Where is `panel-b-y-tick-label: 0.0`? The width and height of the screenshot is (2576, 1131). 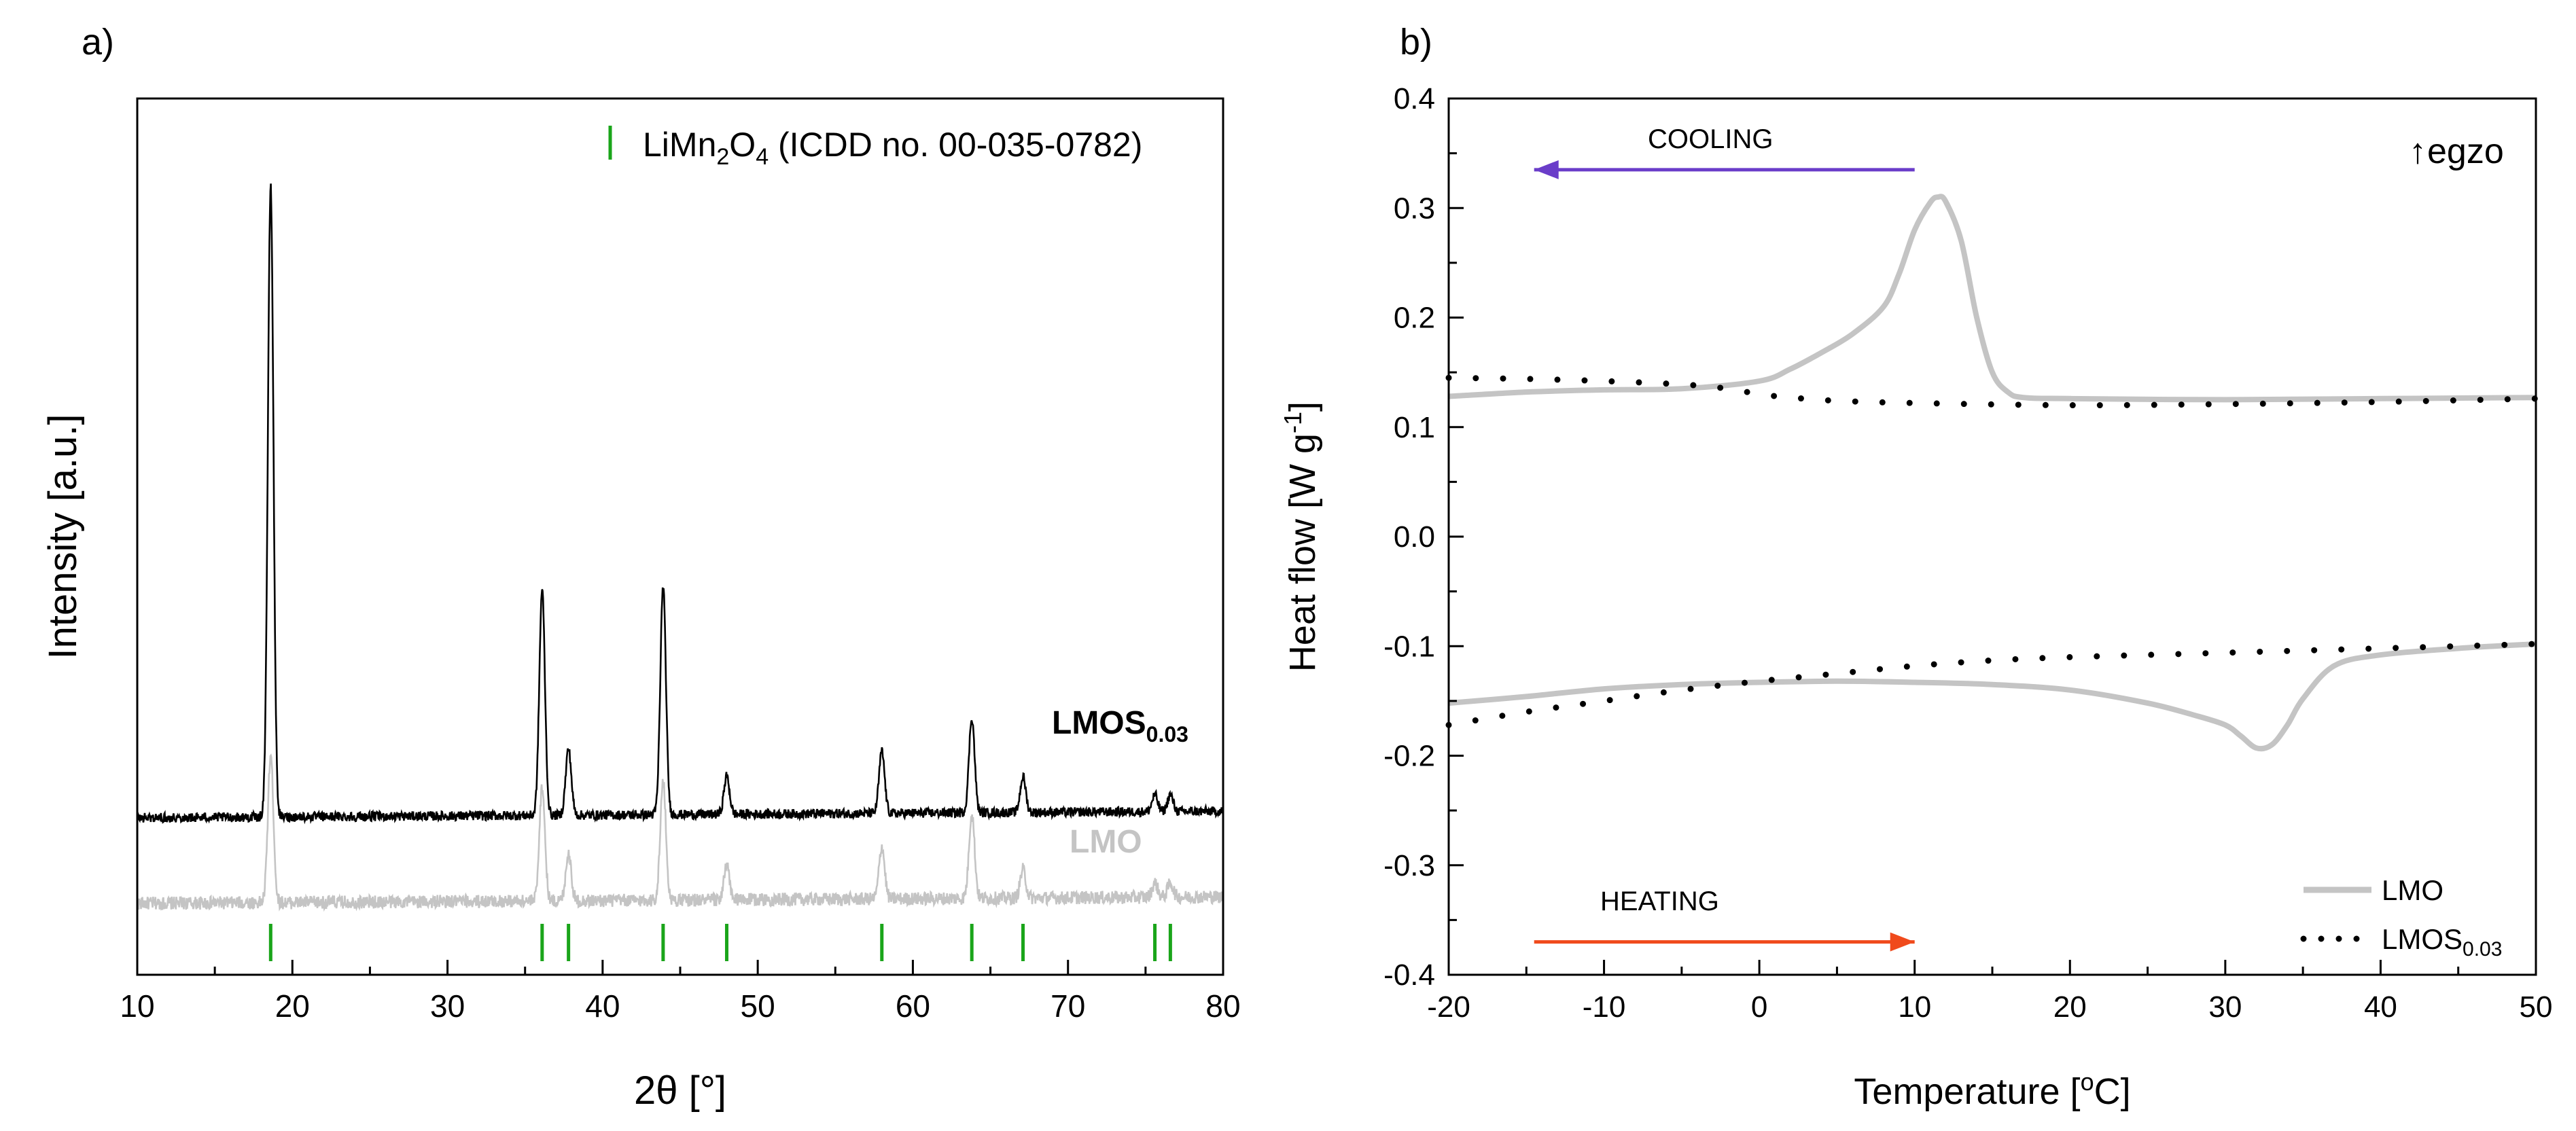 panel-b-y-tick-label: 0.0 is located at coordinates (1414, 537).